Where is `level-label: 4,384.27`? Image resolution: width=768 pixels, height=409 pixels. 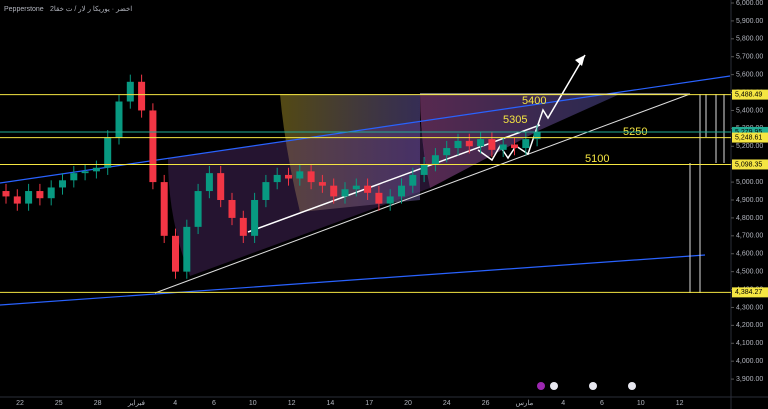
level-label: 4,384.27 is located at coordinates (748, 292).